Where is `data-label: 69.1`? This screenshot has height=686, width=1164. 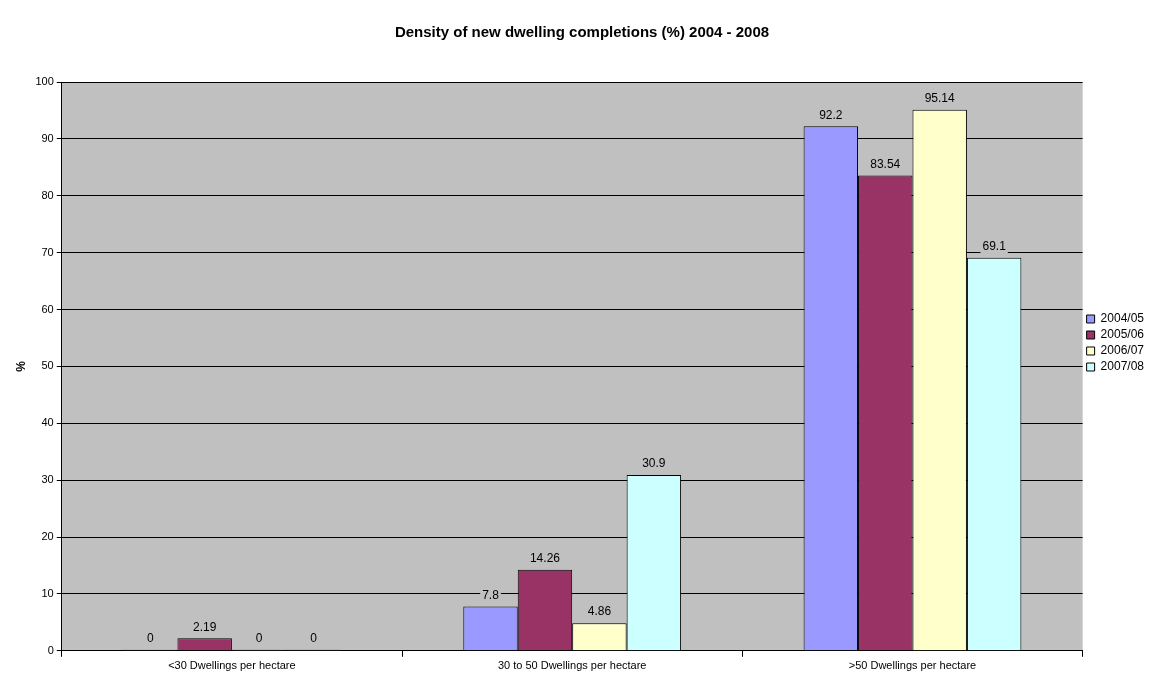 data-label: 69.1 is located at coordinates (994, 246).